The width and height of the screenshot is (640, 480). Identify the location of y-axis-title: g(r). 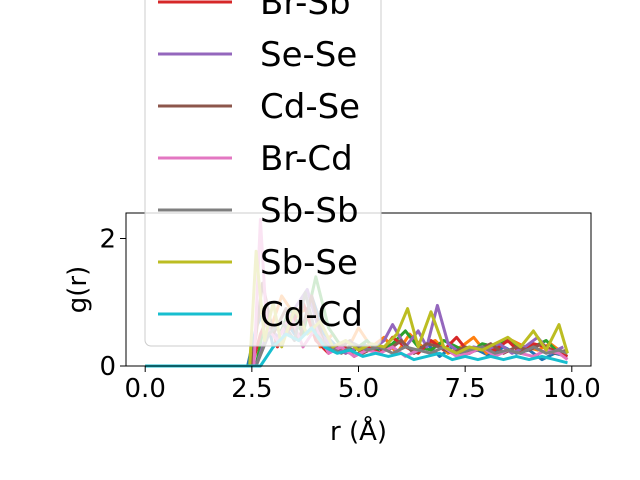
(78, 289).